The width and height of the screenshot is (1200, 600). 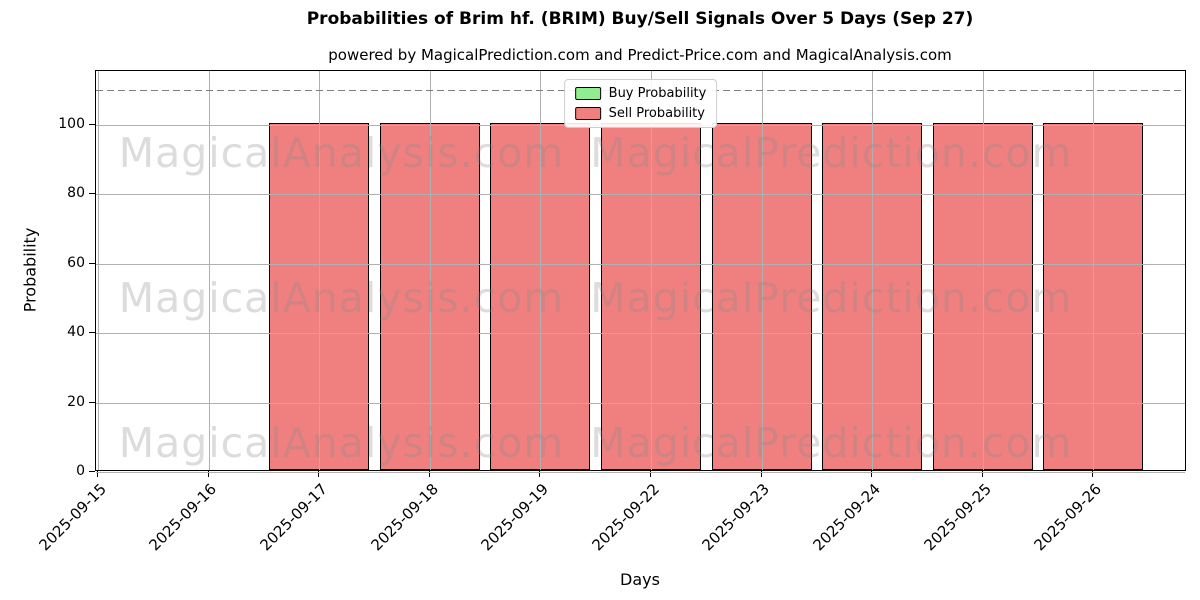 What do you see at coordinates (183, 517) in the screenshot?
I see `x-tick-label-text: 2025-09-16` at bounding box center [183, 517].